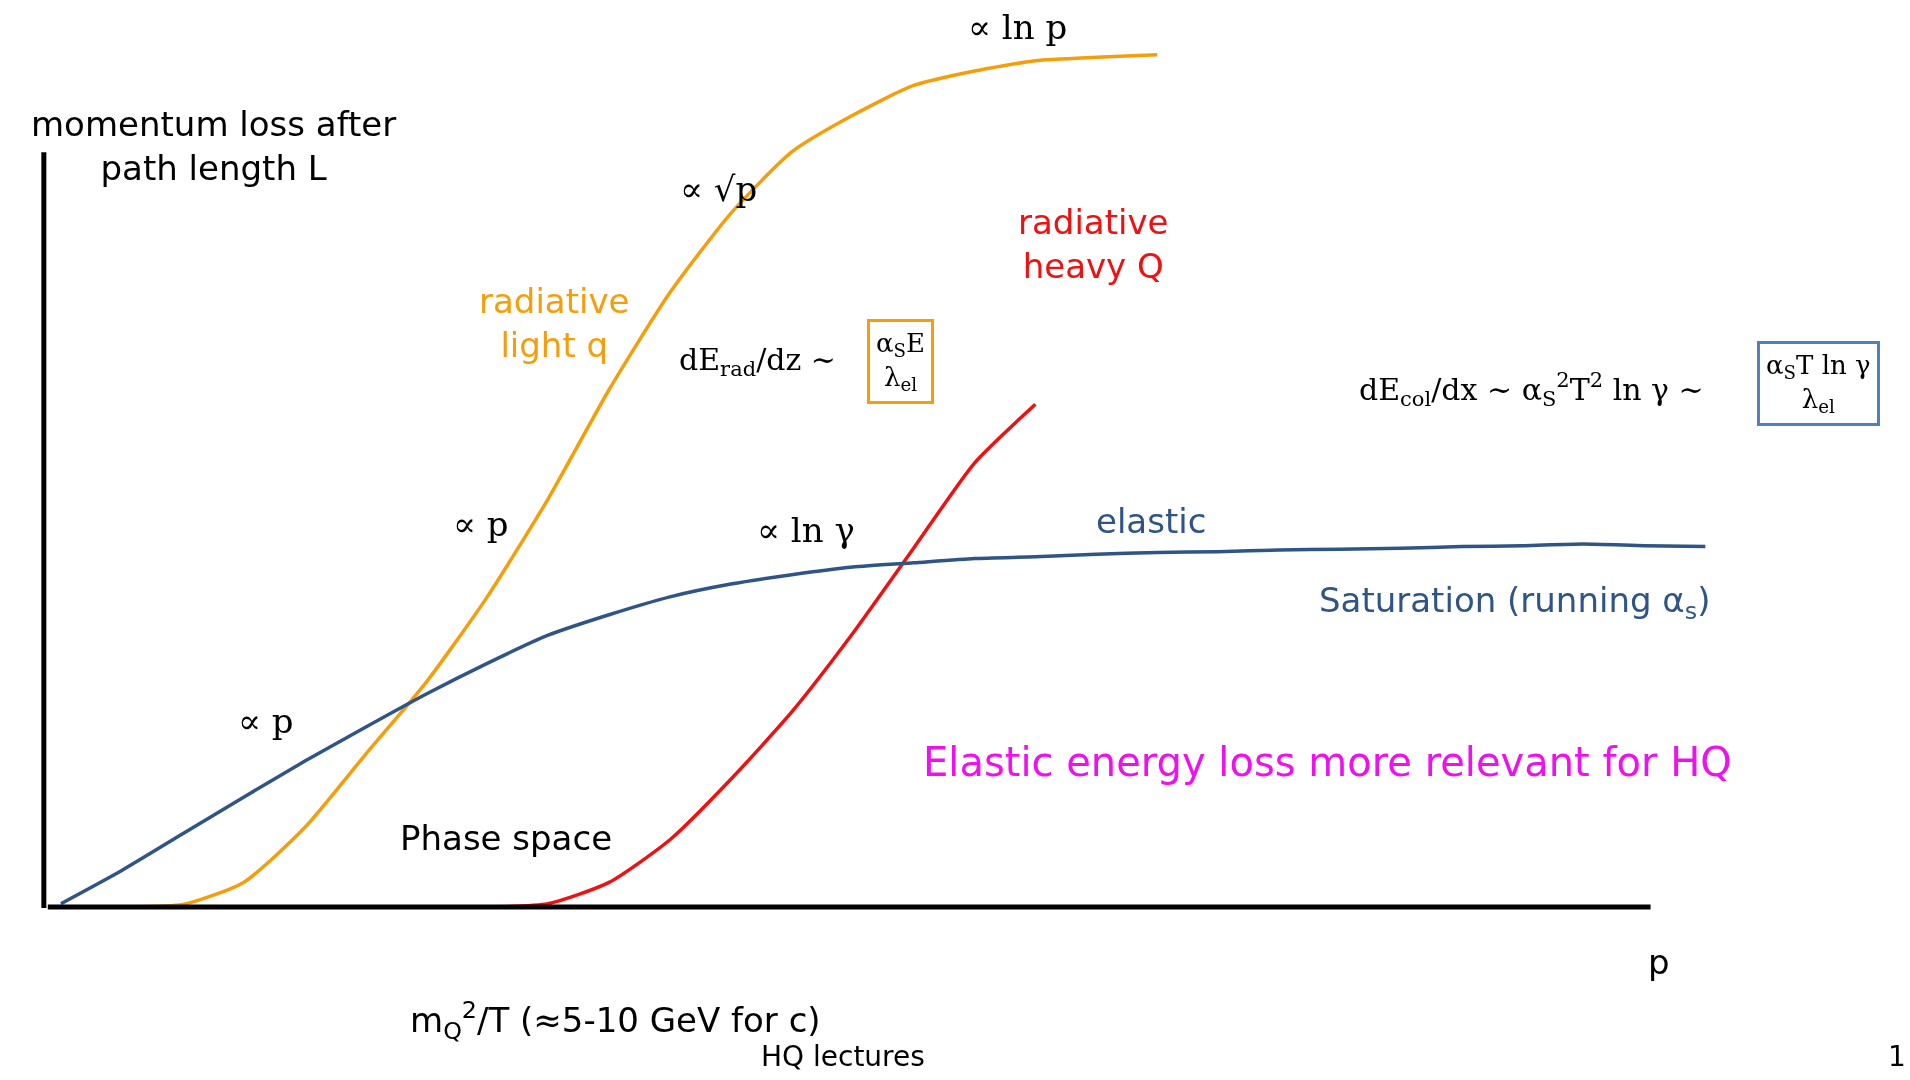 The height and width of the screenshot is (1080, 1910). Describe the element at coordinates (506, 838) in the screenshot. I see `annotation: Phase space` at that location.